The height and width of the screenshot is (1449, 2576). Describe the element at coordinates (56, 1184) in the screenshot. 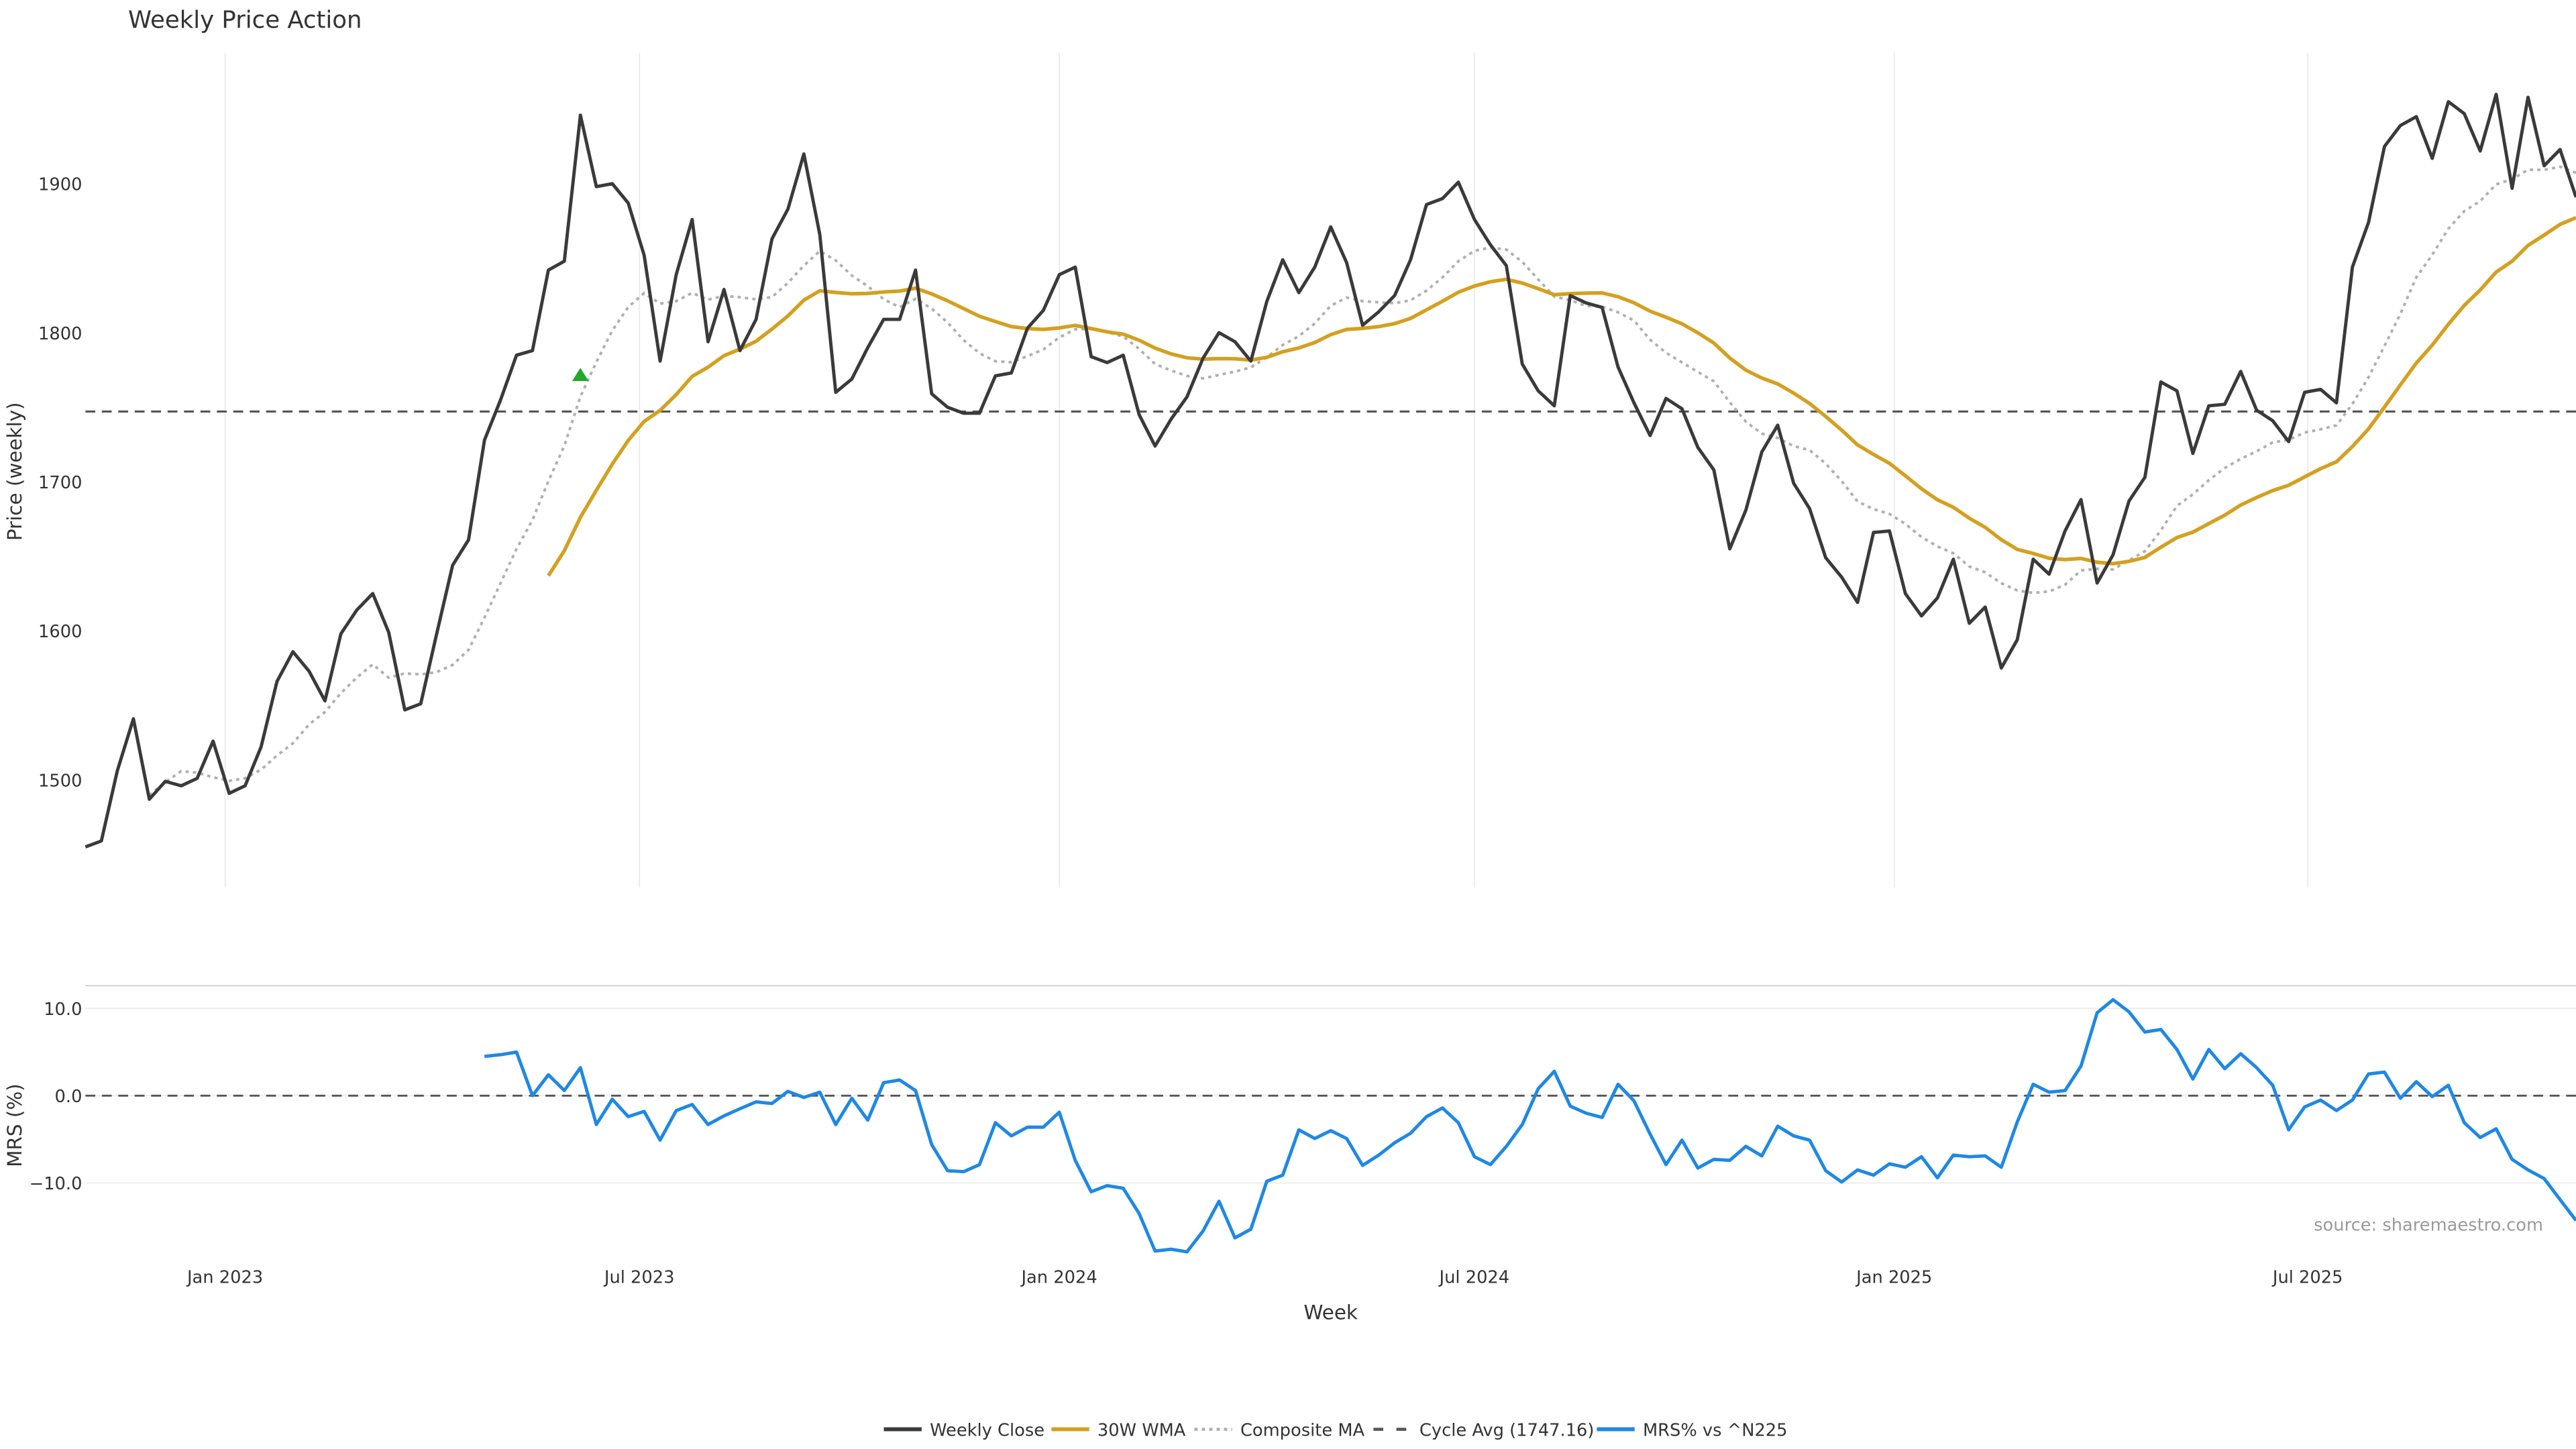

I see `mrs-y-tick-label: −10.0` at that location.